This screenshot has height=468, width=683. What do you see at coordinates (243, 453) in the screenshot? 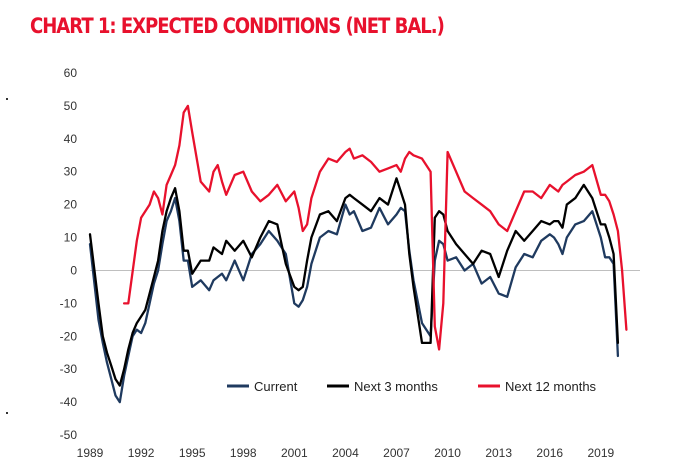
I see `x-tick-label: 1998` at bounding box center [243, 453].